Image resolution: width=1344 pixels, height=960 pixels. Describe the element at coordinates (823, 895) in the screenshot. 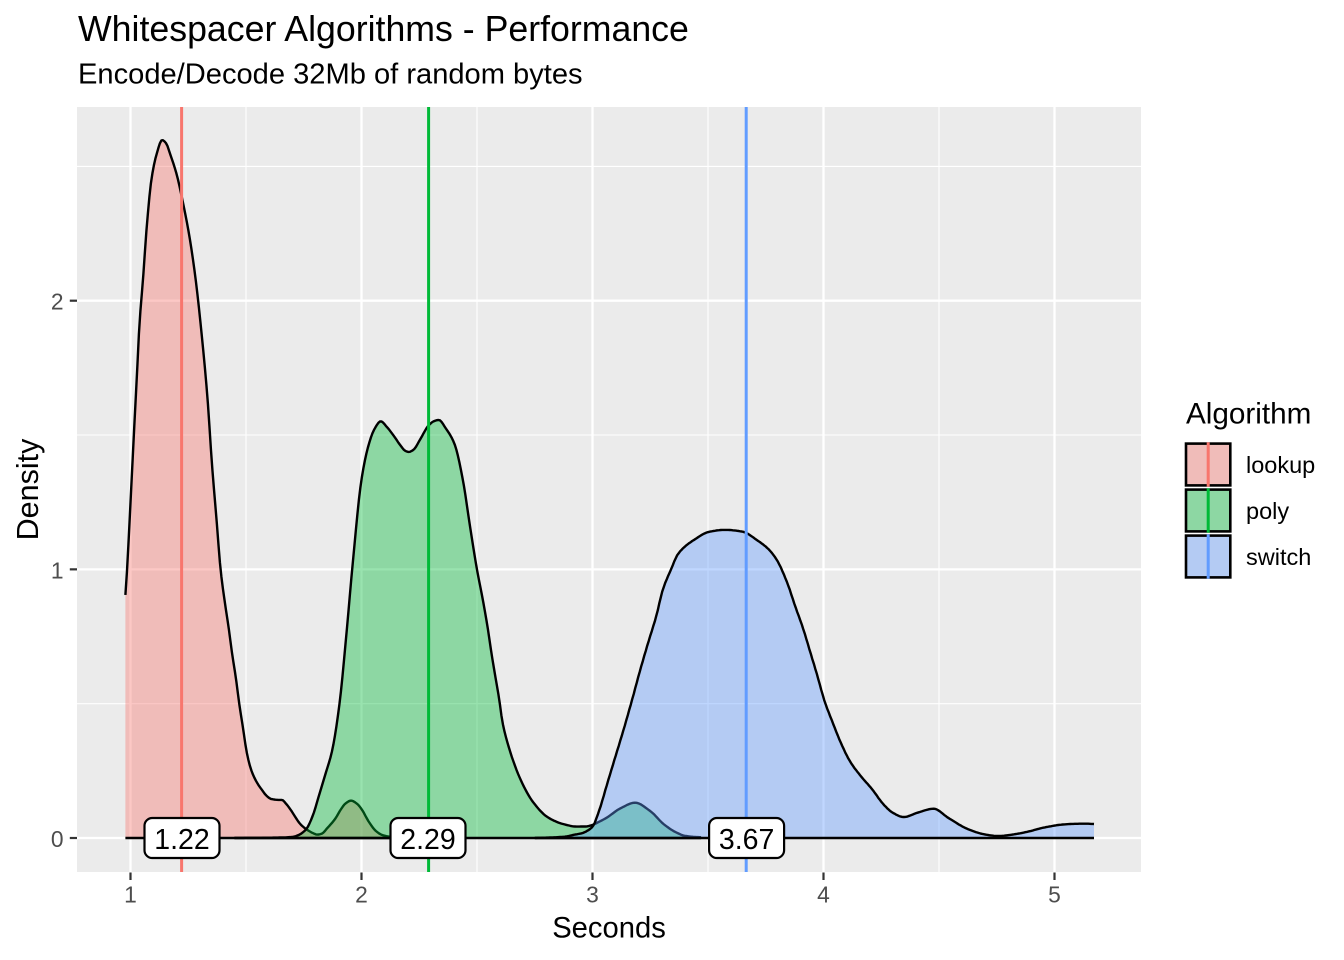

I see `svg-text: 4` at that location.